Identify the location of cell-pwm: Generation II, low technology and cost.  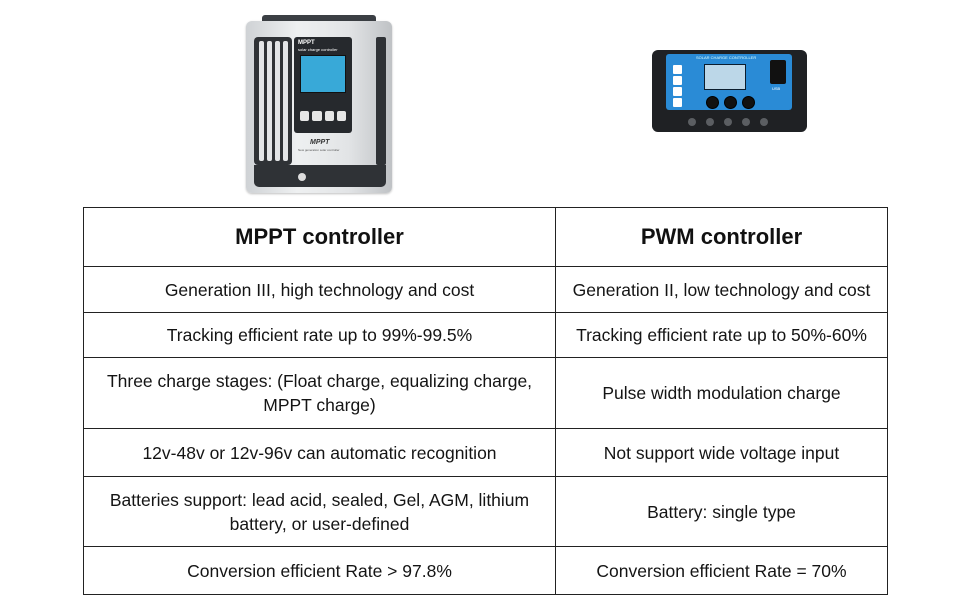
(721, 289).